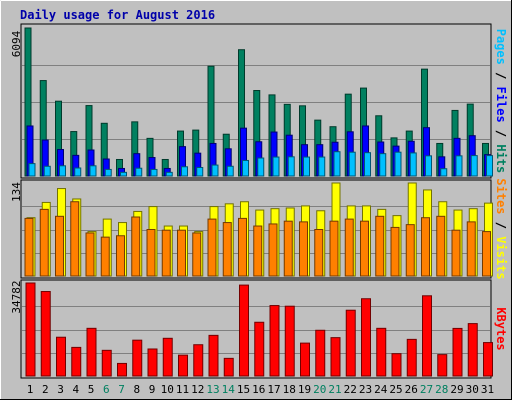  Describe the element at coordinates (501, 196) in the screenshot. I see `sites-legend: Sites` at that location.